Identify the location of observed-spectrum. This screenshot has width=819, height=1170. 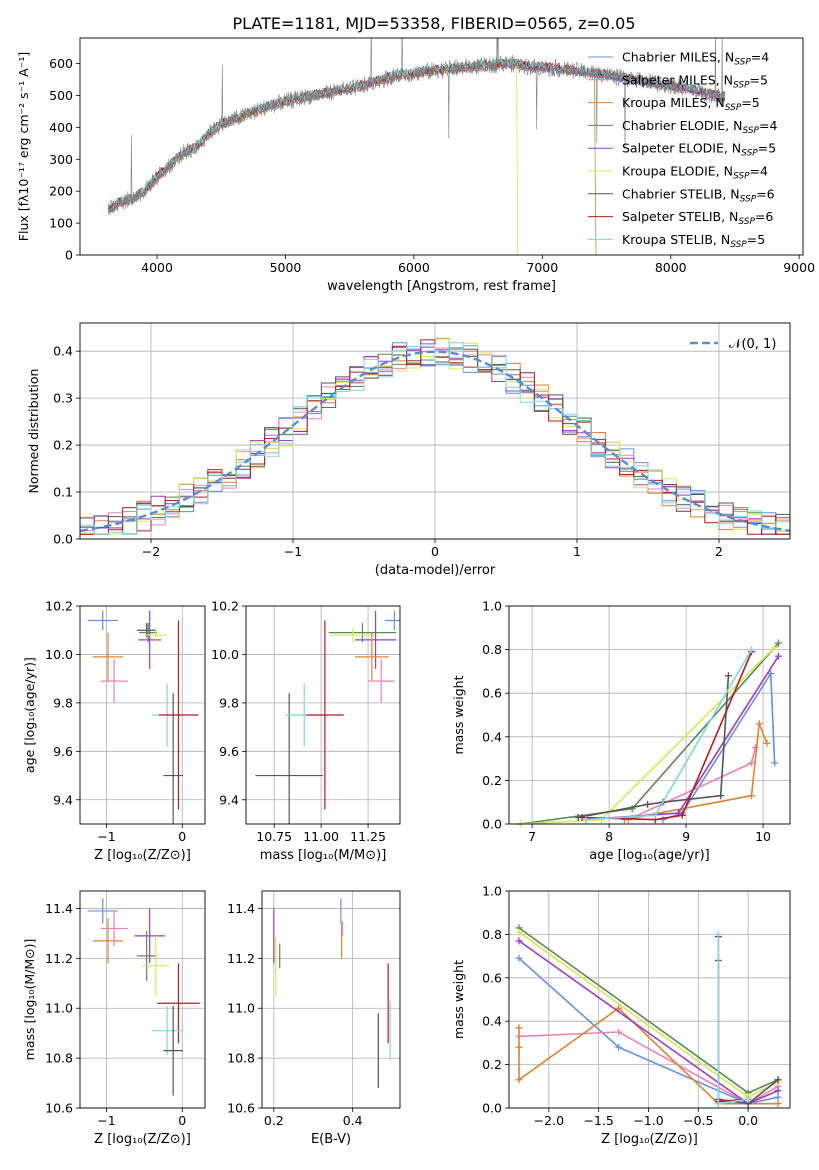
(416, 125).